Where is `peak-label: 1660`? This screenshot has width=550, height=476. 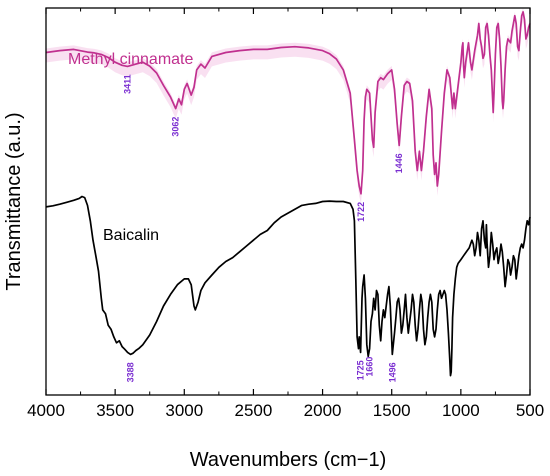 peak-label: 1660 is located at coordinates (370, 367).